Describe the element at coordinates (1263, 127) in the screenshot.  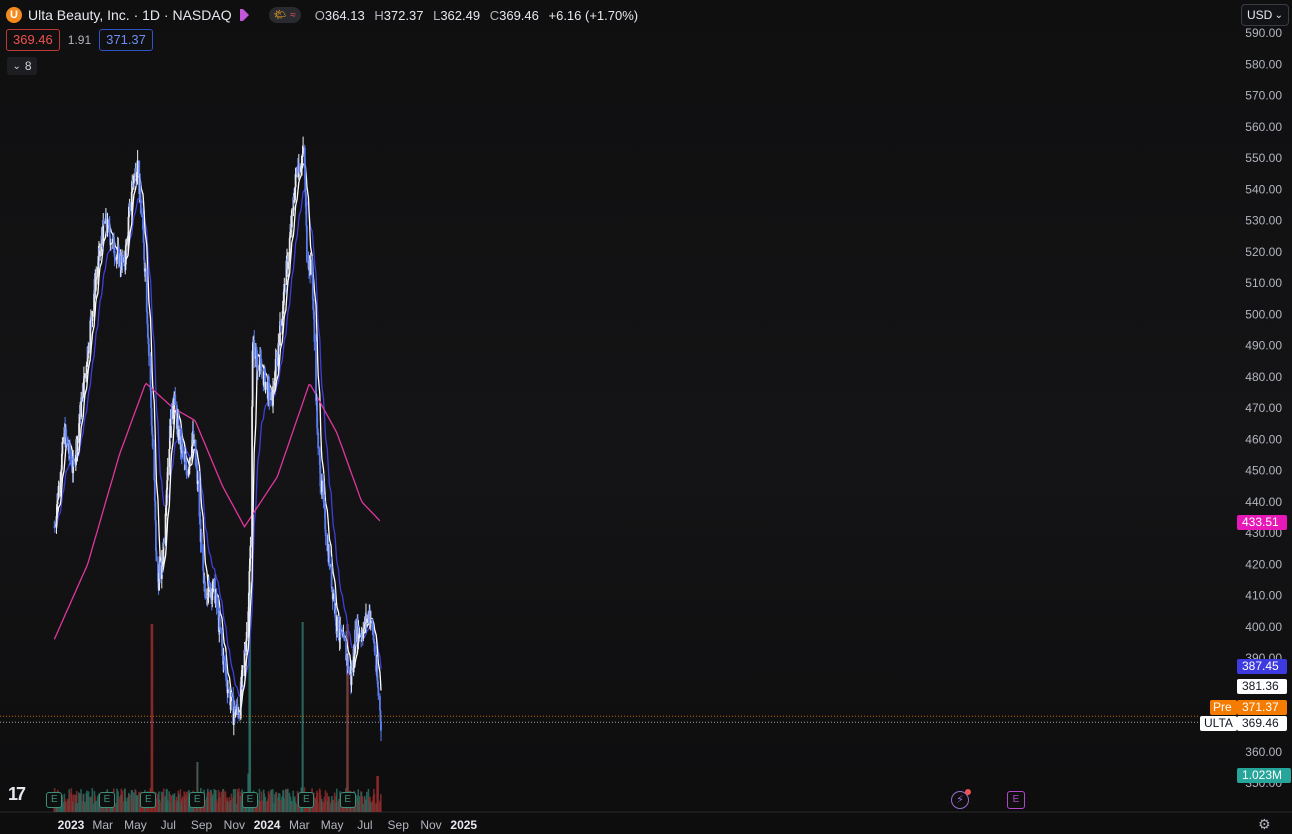
I see `y-tick-label: 560.00` at that location.